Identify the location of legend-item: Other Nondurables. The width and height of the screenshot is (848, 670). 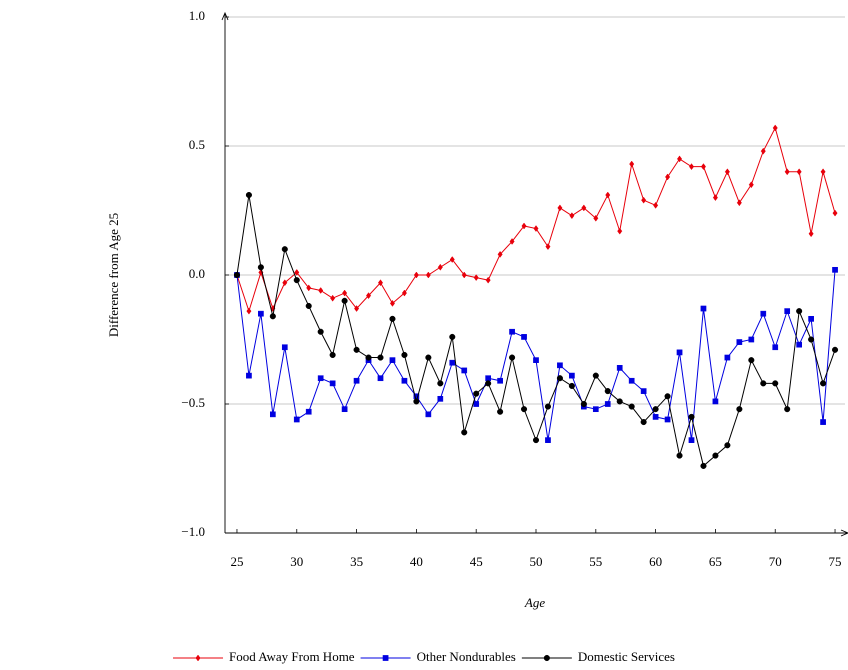
(438, 656).